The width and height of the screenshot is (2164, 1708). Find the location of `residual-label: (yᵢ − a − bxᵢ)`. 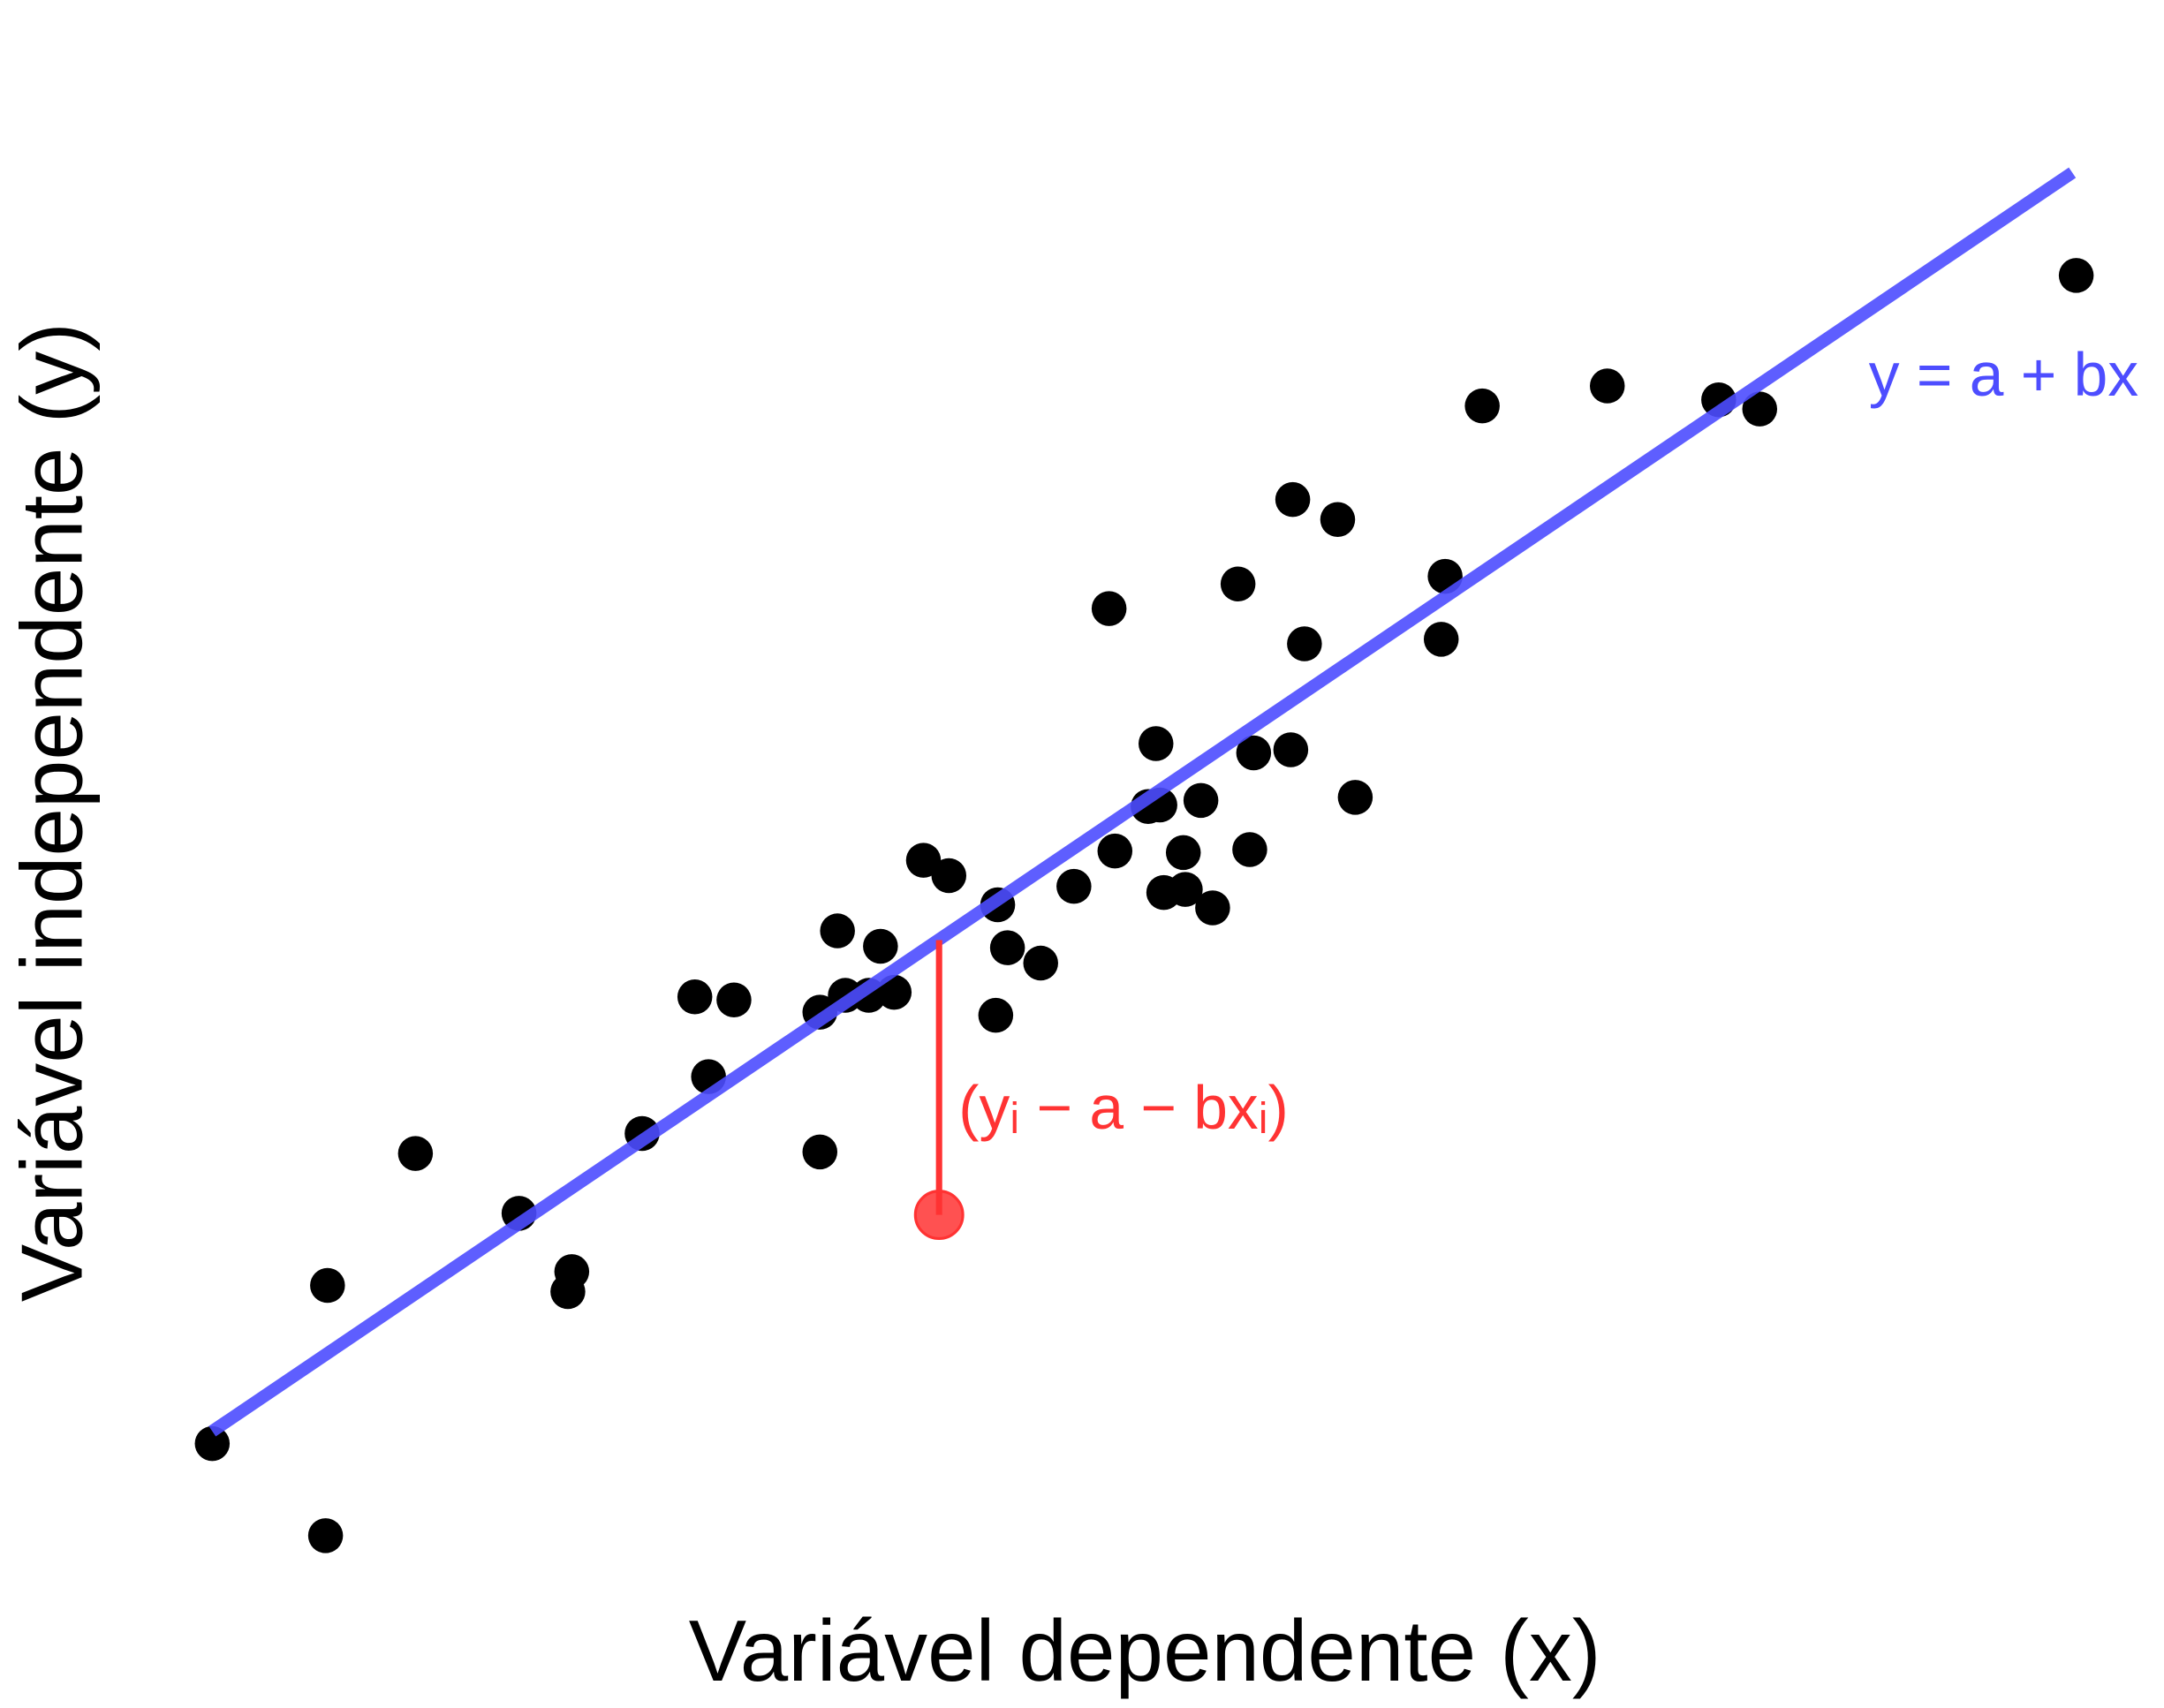

residual-label: (yᵢ − a − bxᵢ) is located at coordinates (1123, 1107).